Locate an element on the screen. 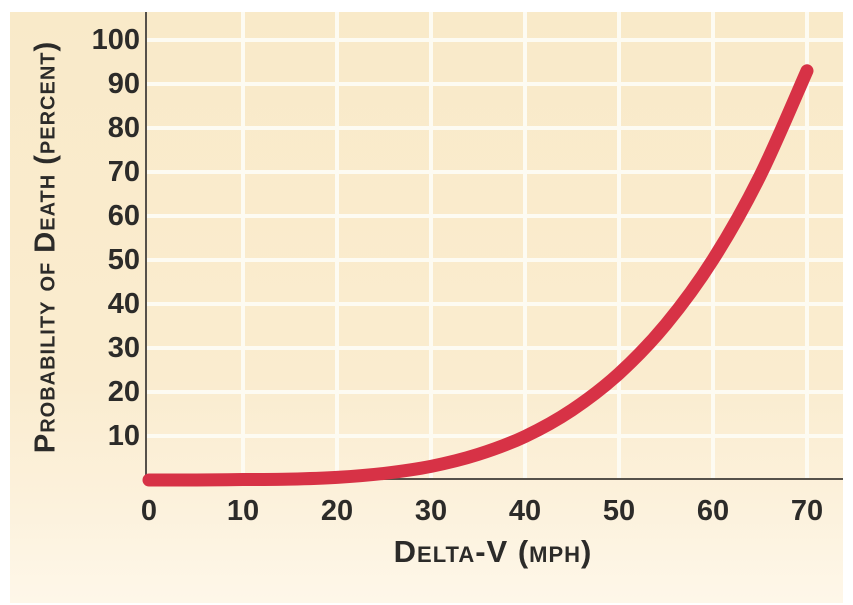 This screenshot has height=605, width=853. x-tick-label: 30 is located at coordinates (431, 511).